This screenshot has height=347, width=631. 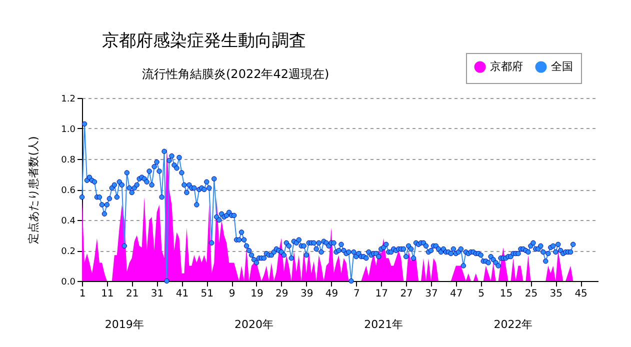 I want to click on x-tick-label: 19, so click(x=257, y=294).